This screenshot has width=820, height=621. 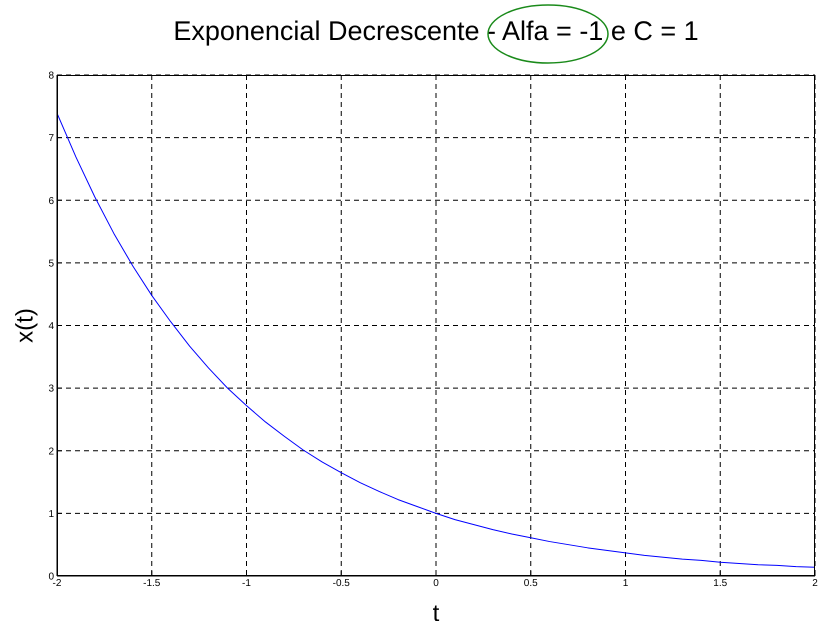 I want to click on y-tick-label: 6, so click(x=51, y=201).